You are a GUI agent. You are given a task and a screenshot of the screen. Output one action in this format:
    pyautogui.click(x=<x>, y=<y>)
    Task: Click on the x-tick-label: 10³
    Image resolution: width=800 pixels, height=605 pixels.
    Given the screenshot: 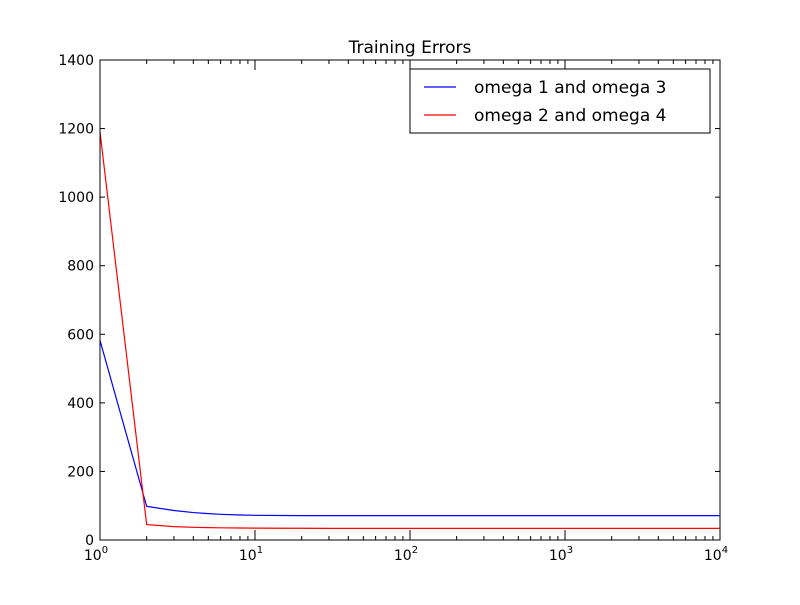 What is the action you would take?
    pyautogui.click(x=561, y=554)
    